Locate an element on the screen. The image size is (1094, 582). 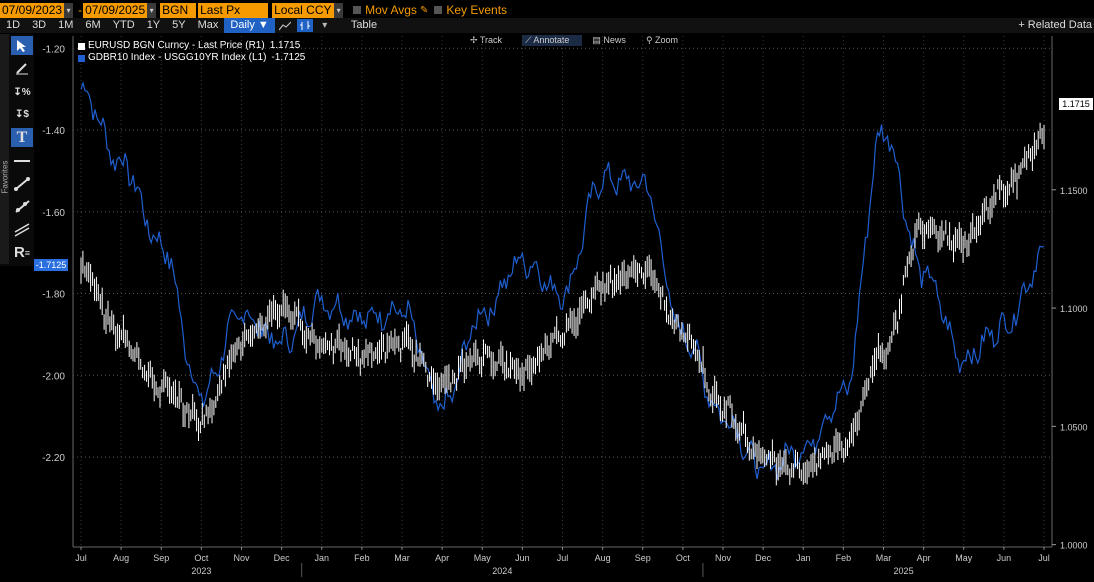
legend-last-eurusd: 1.1715 is located at coordinates (285, 45).